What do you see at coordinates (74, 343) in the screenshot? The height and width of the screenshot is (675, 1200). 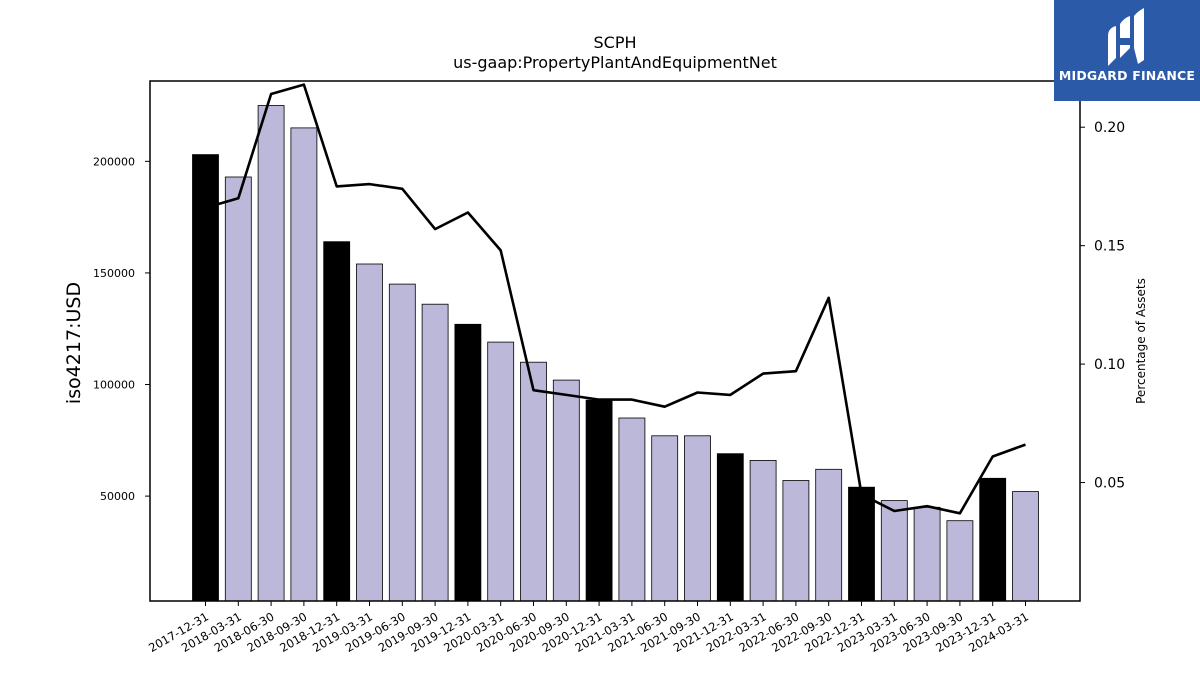 I see `y-axis-label: iso4217:USD` at bounding box center [74, 343].